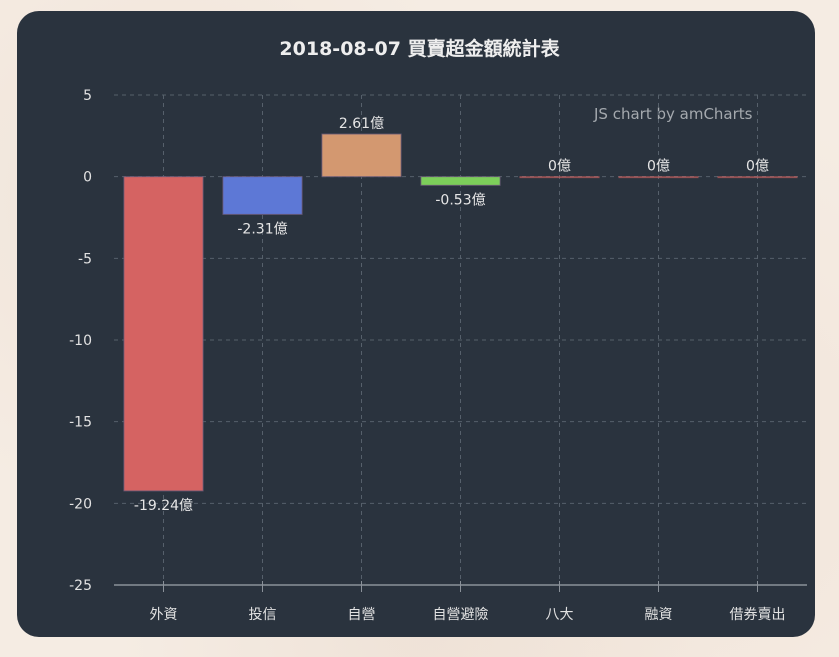 The height and width of the screenshot is (657, 839). I want to click on x-tick-label: 自營避險, so click(461, 615).